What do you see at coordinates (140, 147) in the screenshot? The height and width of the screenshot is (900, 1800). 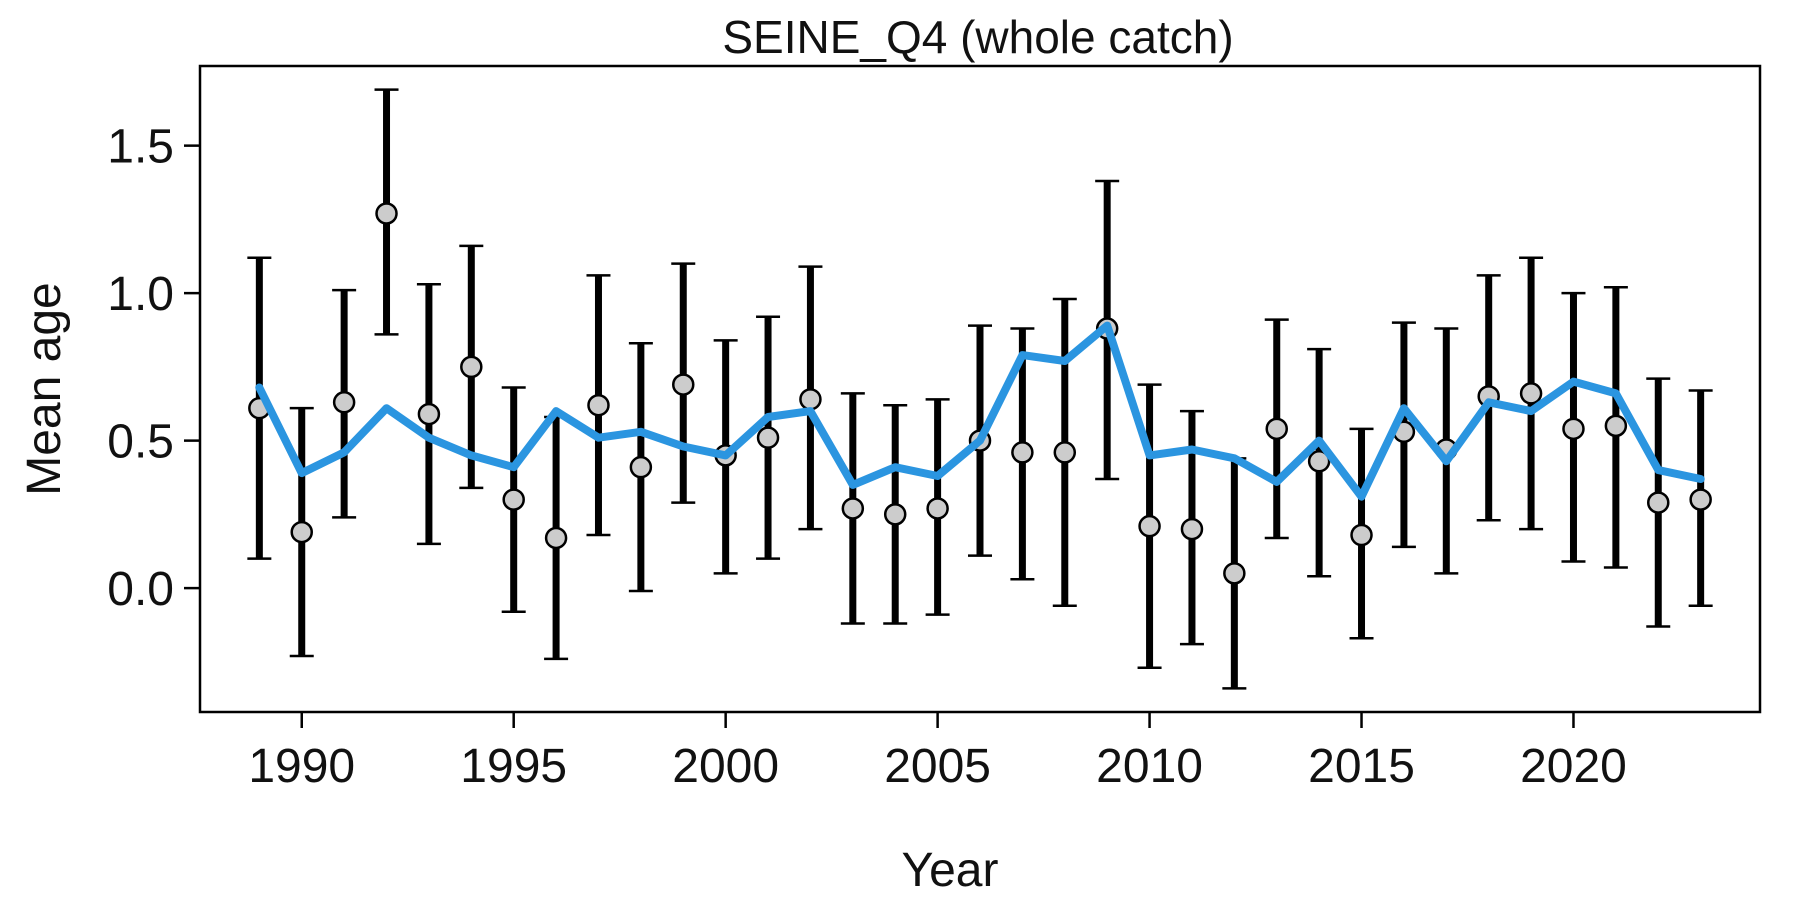 I see `y-tick-label: 1.5` at bounding box center [140, 147].